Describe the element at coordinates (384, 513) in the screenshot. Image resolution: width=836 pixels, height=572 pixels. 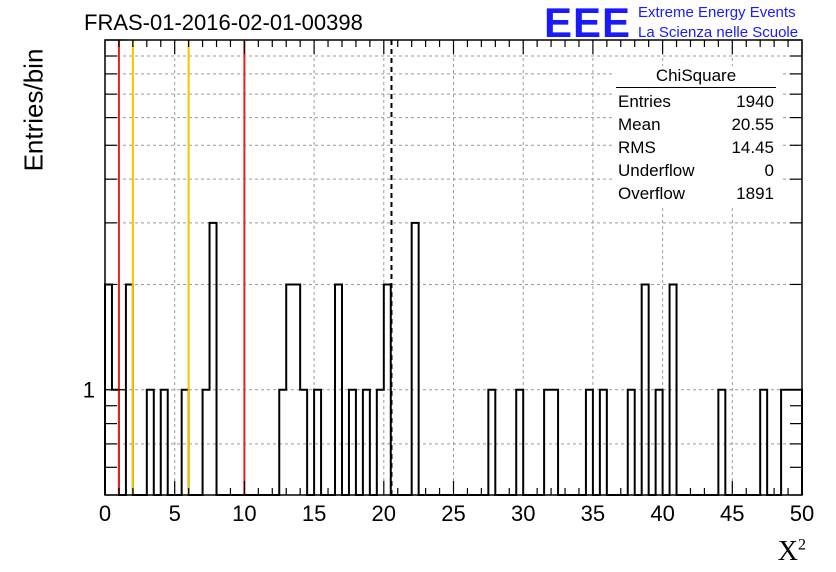
I see `x-tick-label: 20` at that location.